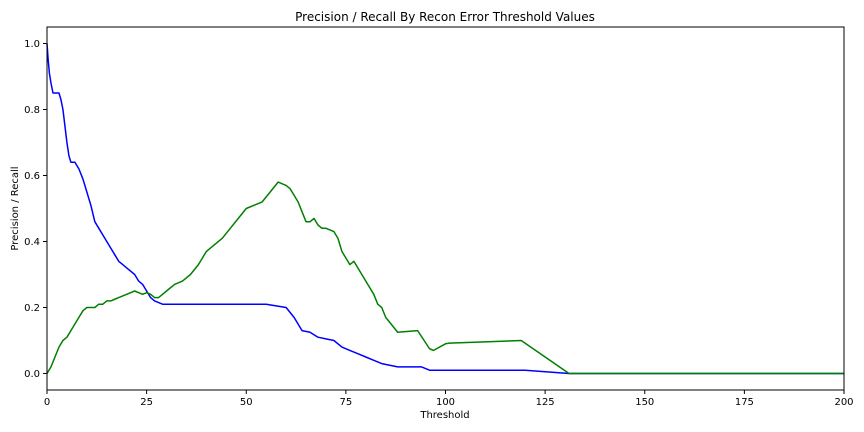 Image resolution: width=864 pixels, height=432 pixels. I want to click on x-tick-label: 50, so click(246, 402).